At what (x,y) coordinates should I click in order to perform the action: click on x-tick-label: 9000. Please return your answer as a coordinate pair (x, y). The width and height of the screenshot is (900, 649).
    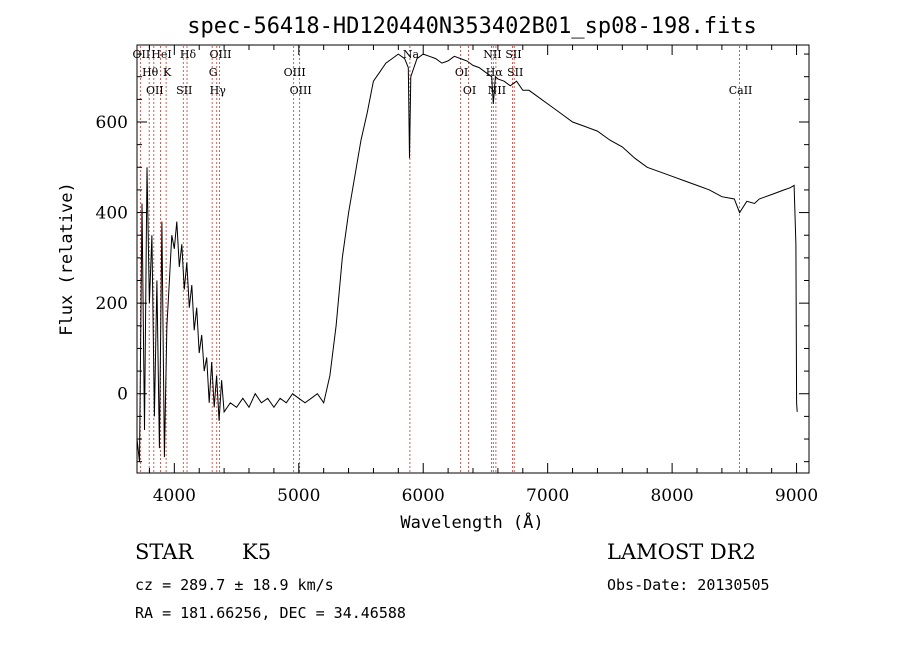
    Looking at the image, I should click on (796, 496).